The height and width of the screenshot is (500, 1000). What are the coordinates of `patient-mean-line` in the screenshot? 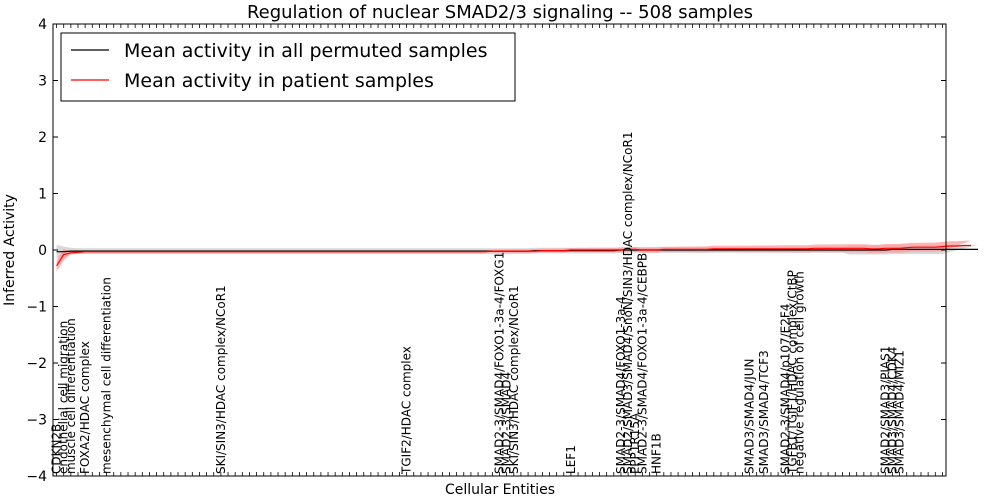 It's located at (513, 255).